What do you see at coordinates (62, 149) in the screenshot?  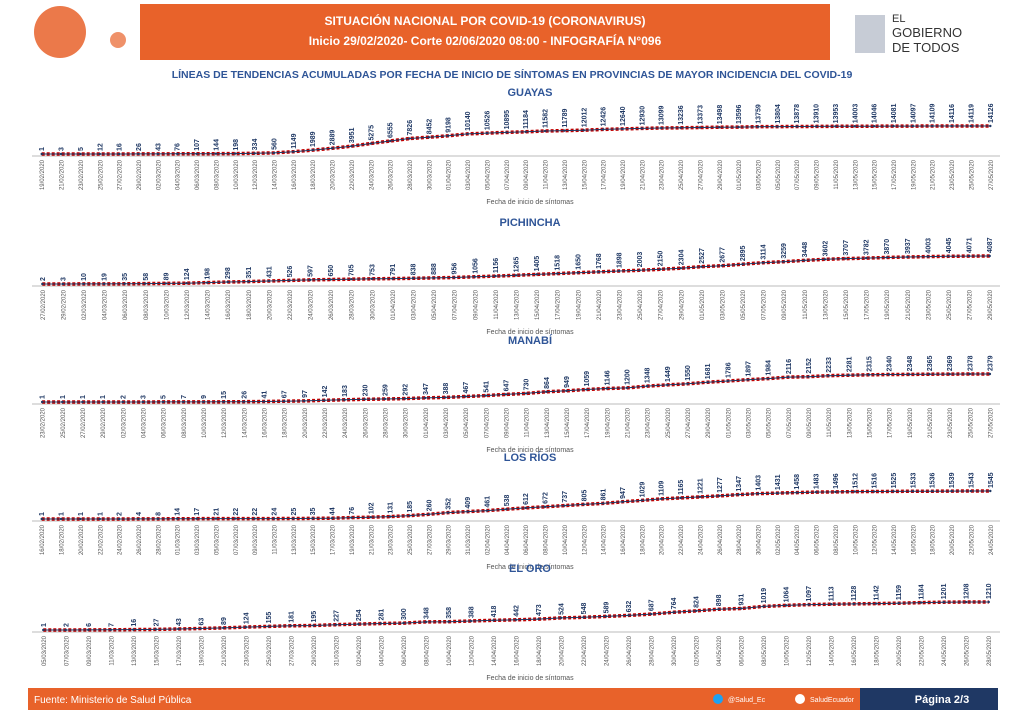 I see `data-label: 3` at bounding box center [62, 149].